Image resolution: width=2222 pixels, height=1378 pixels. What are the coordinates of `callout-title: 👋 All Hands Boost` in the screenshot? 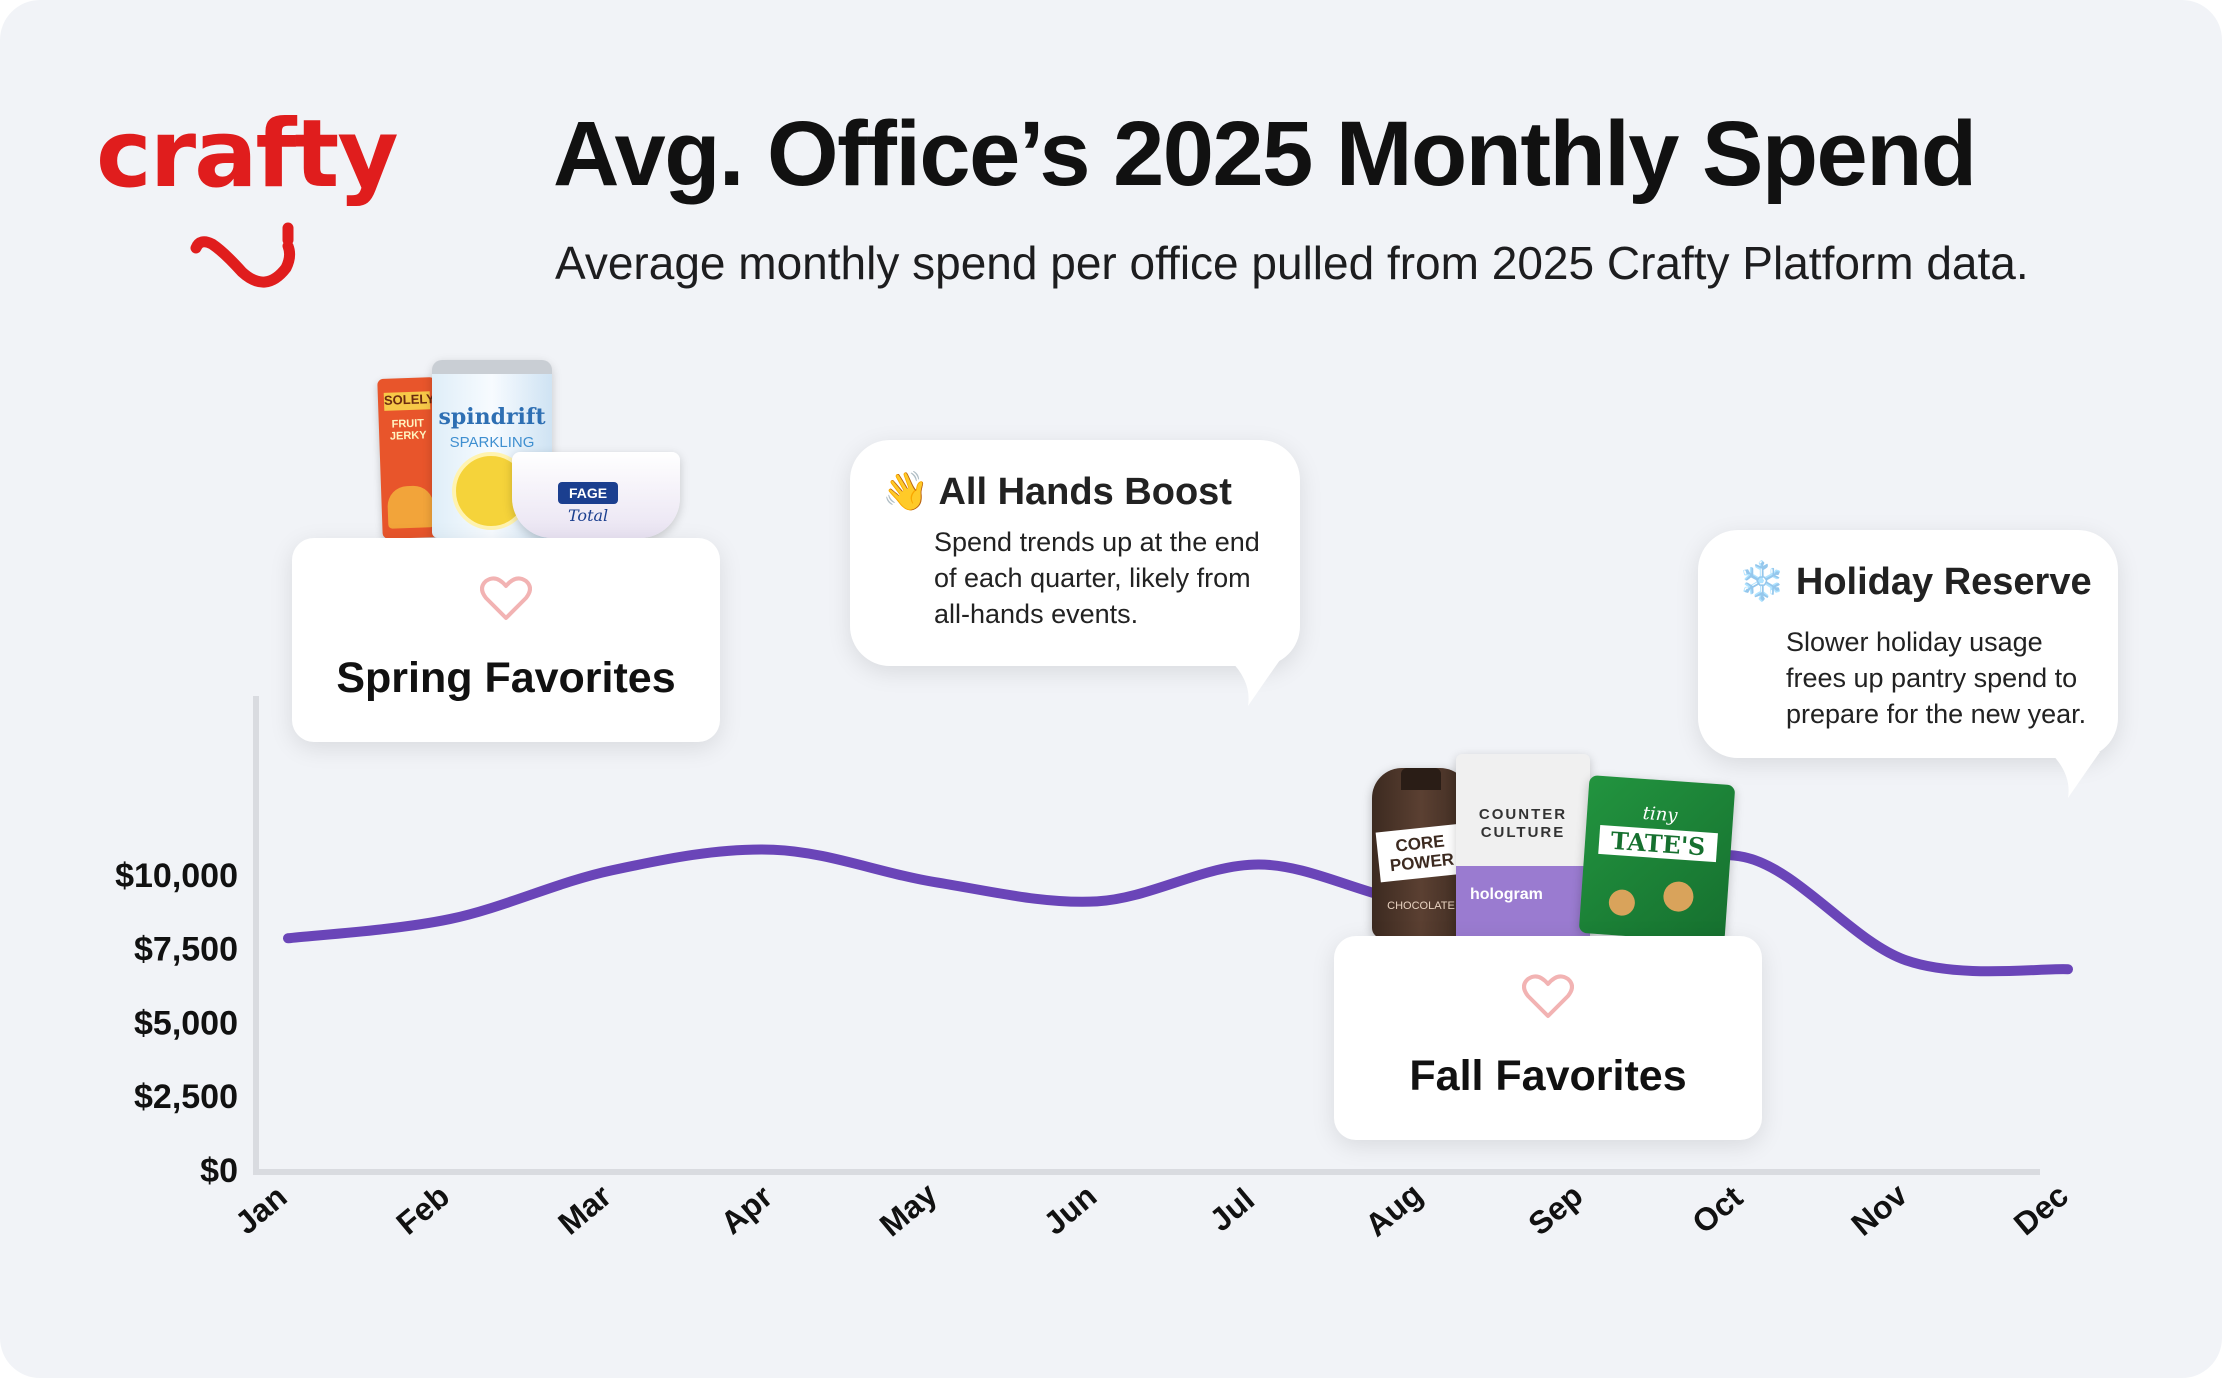 It's located at (1057, 492).